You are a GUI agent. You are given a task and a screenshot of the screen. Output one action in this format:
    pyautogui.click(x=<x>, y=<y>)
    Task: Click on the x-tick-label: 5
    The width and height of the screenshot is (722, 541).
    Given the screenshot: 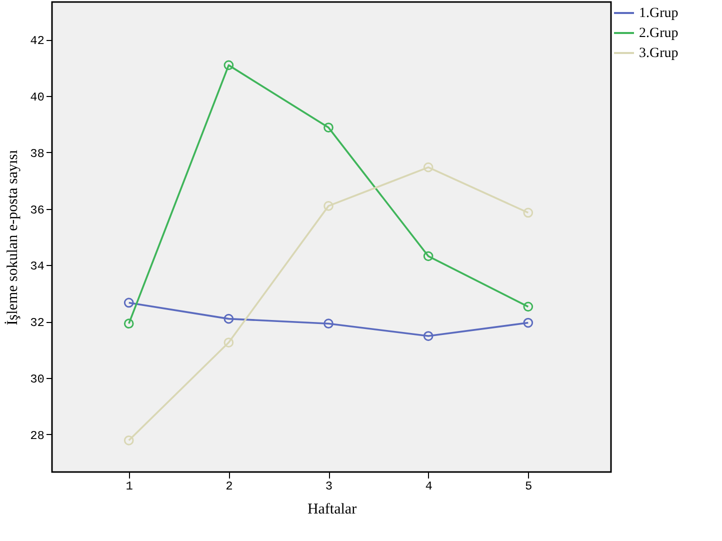 What is the action you would take?
    pyautogui.click(x=528, y=487)
    